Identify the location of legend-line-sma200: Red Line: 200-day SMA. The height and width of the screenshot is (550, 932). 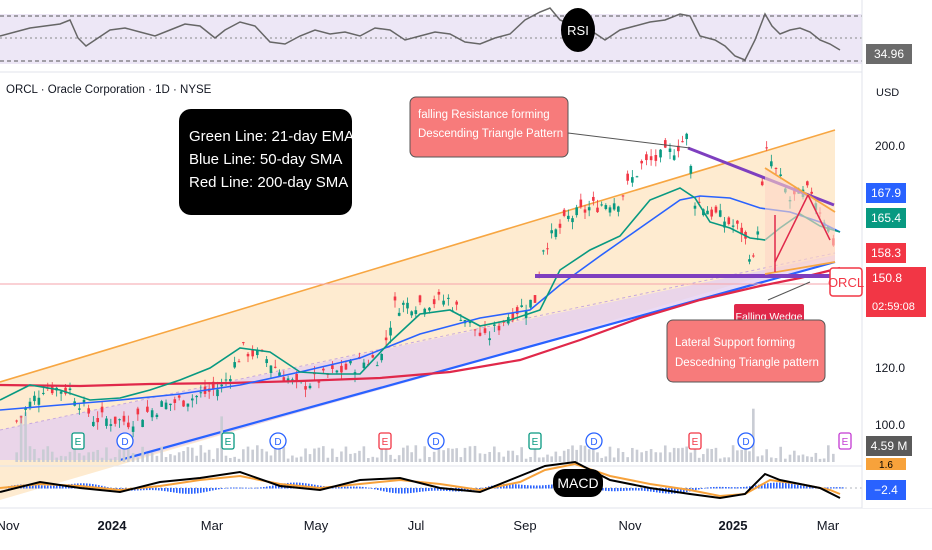
(268, 182).